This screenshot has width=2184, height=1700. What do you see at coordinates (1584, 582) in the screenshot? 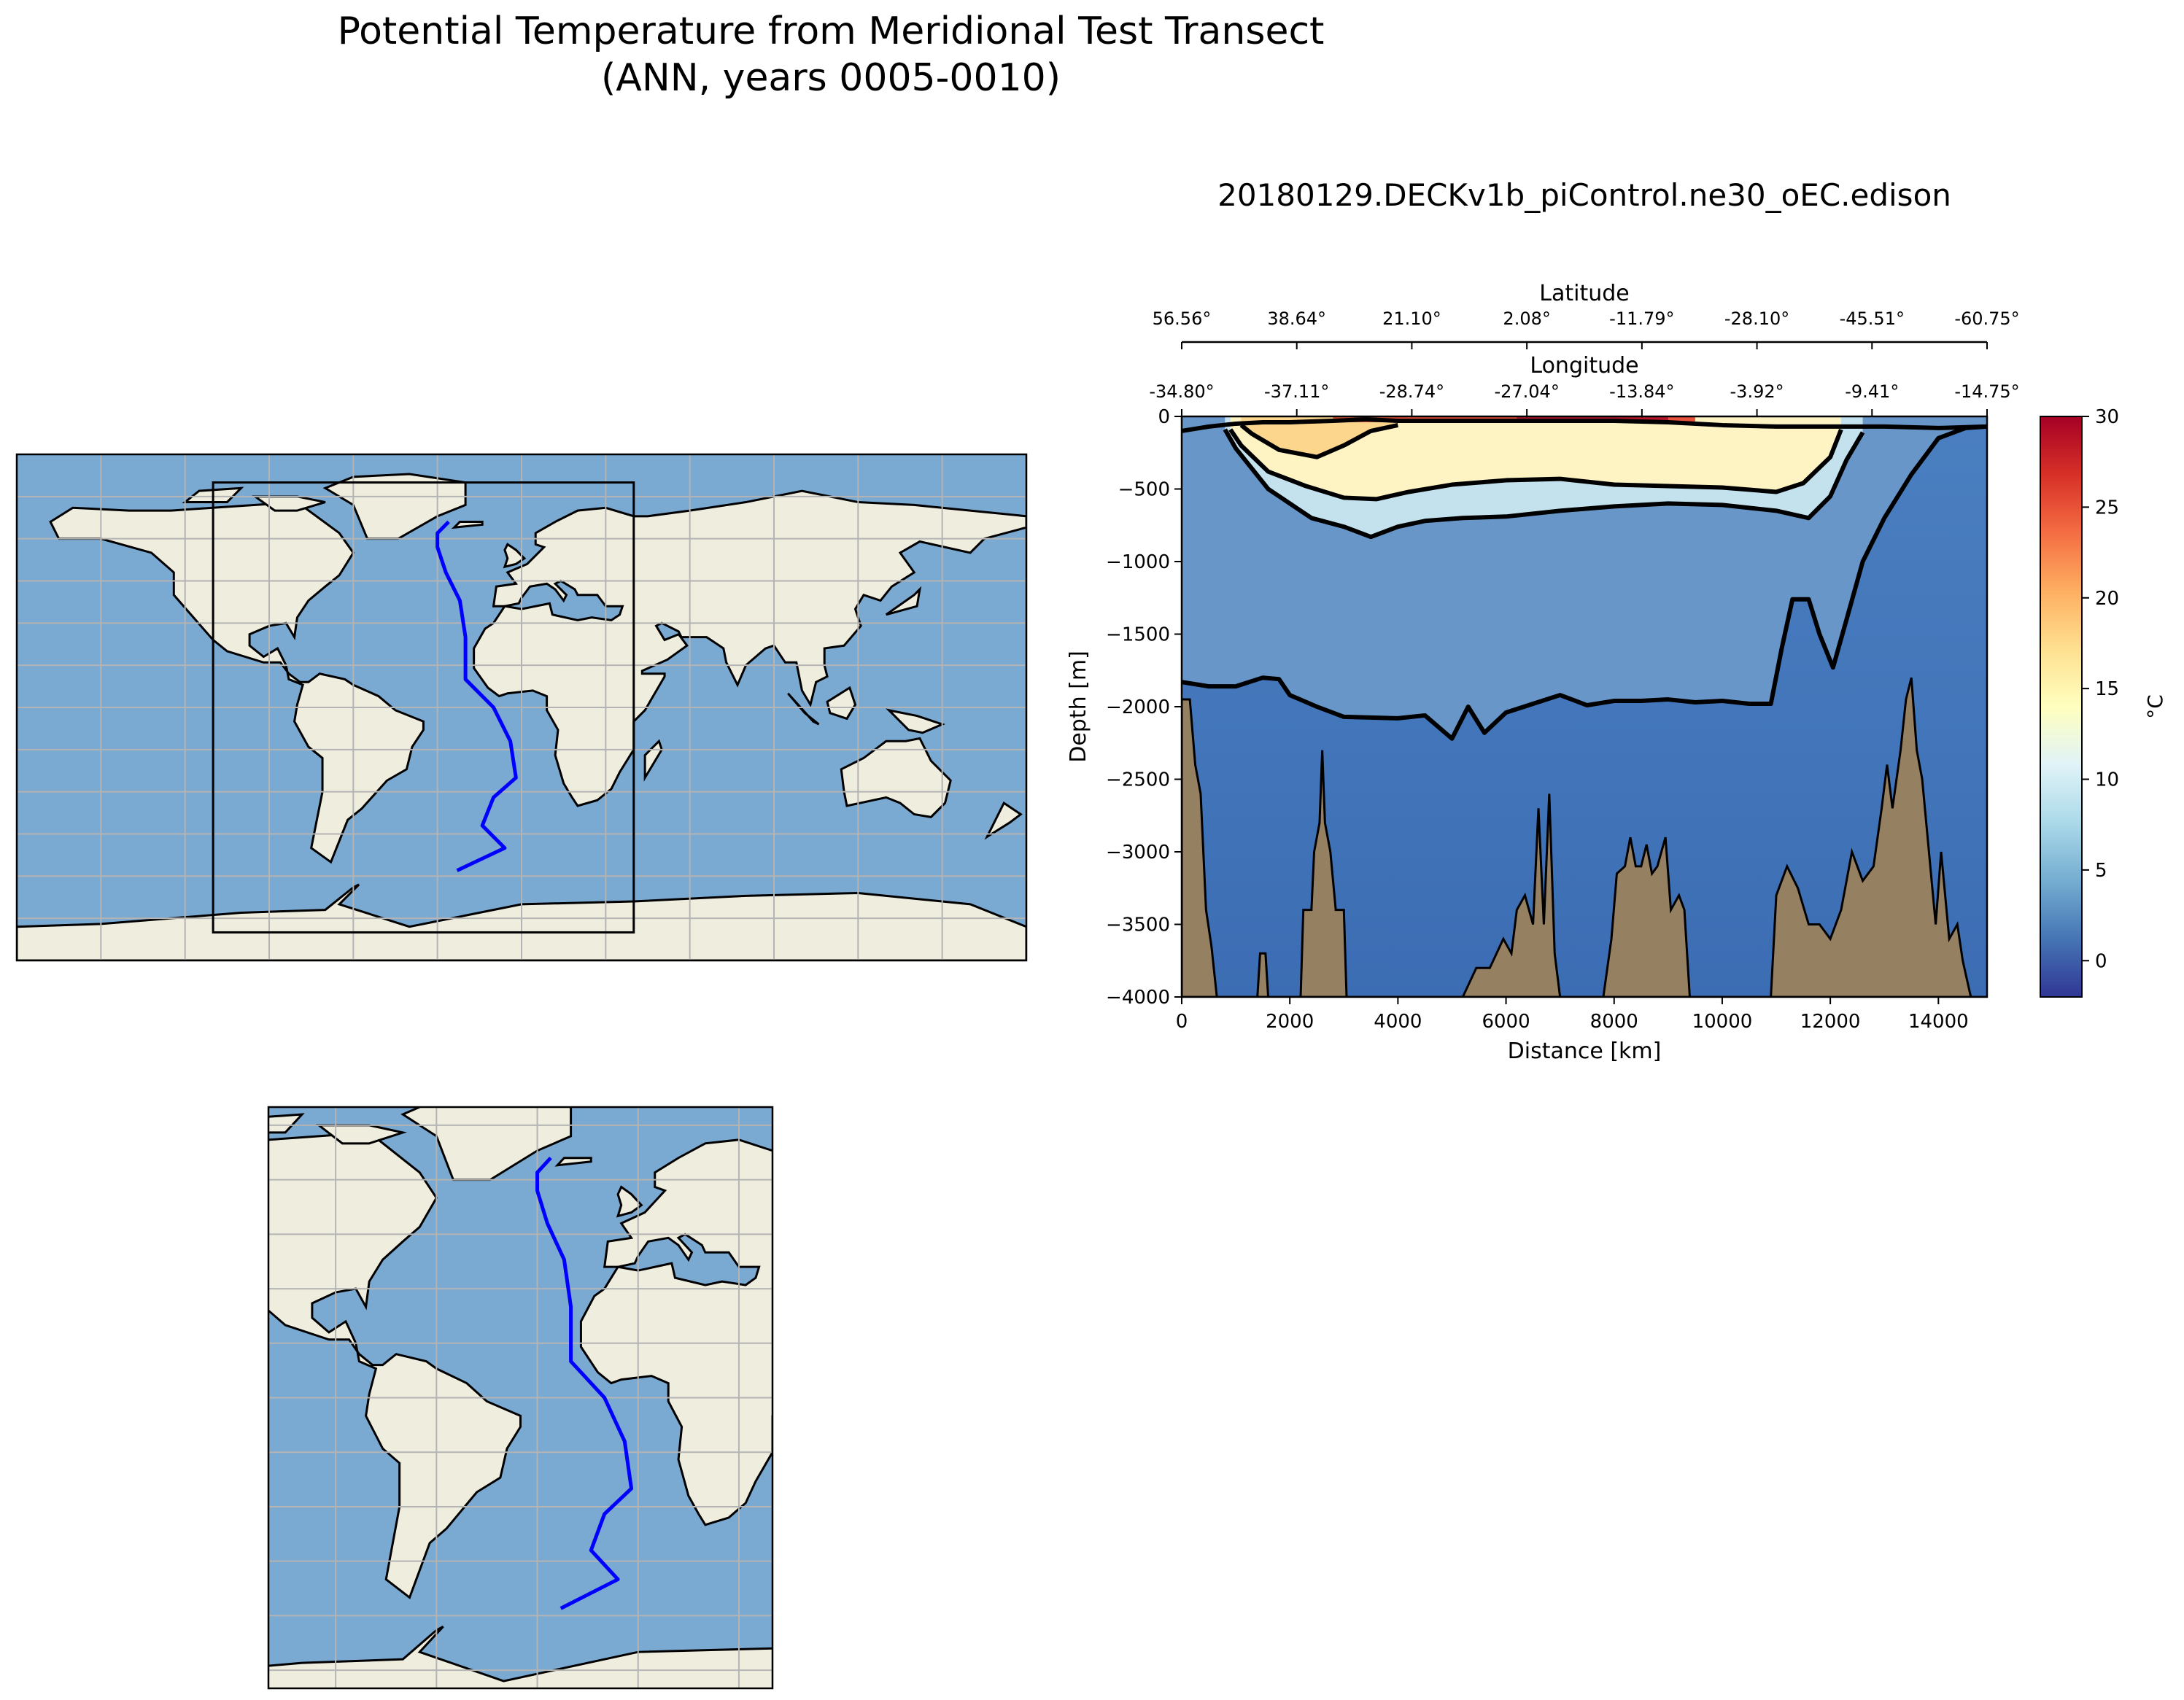
I see `contour-deep` at bounding box center [1584, 582].